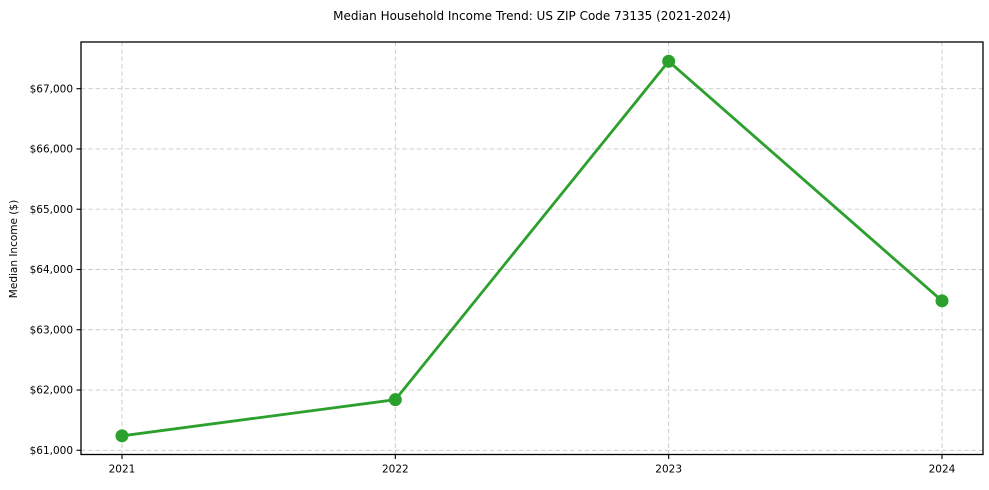  Describe the element at coordinates (122, 470) in the screenshot. I see `x-axis-tick-label: 2021` at that location.